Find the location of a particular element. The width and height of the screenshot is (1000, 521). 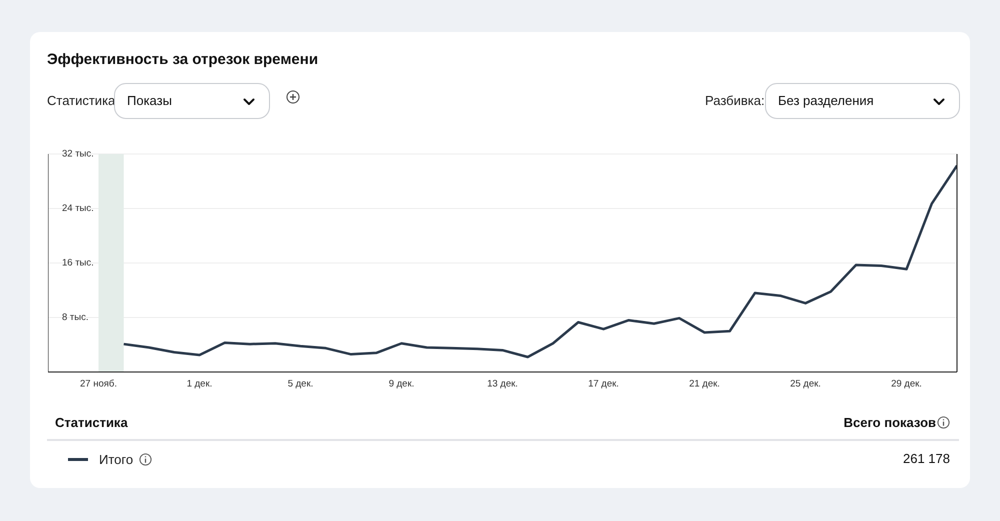

text: Всего показов is located at coordinates (890, 422).